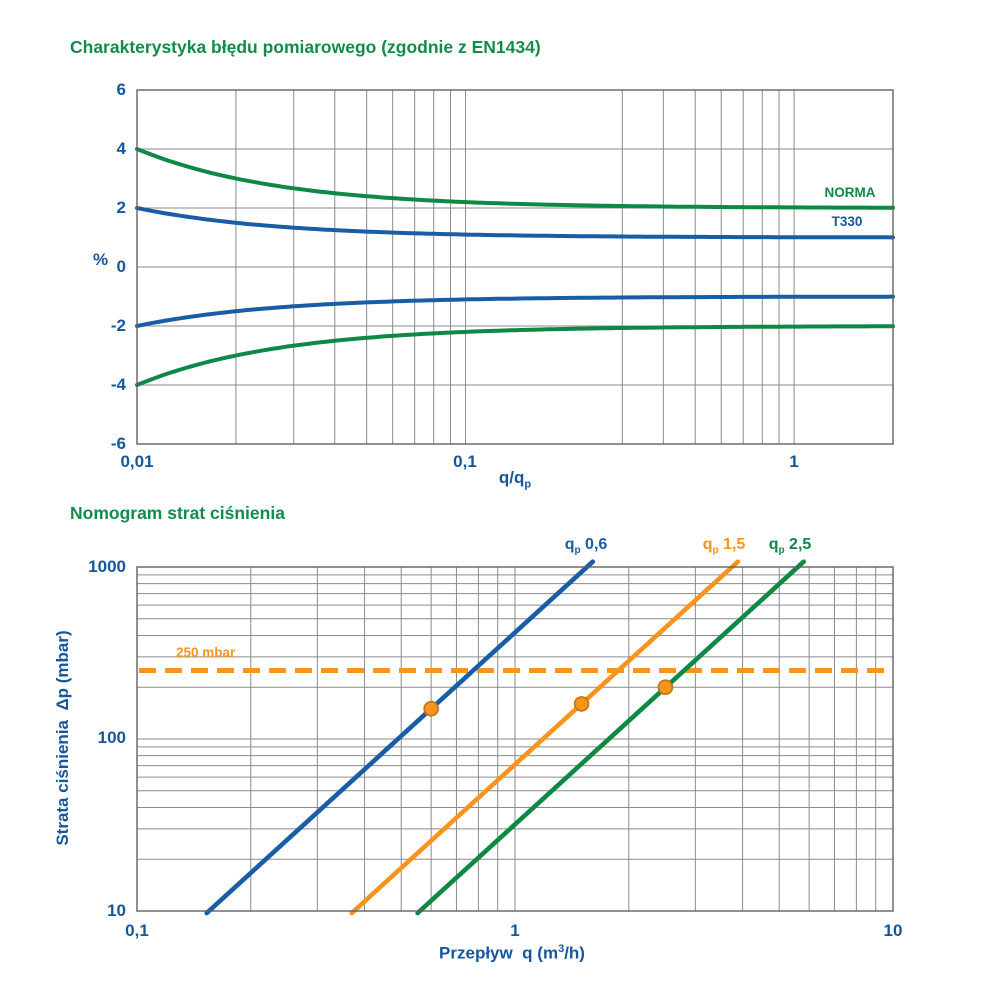  Describe the element at coordinates (515, 178) in the screenshot. I see `curve-norma-upper` at that location.